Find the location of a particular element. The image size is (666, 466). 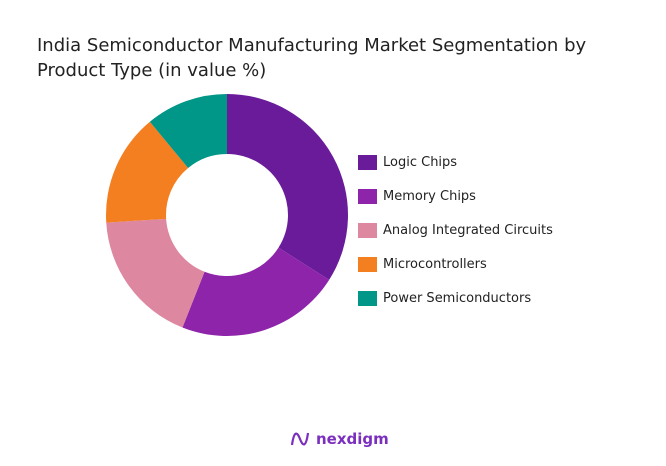

legend-item-memory-chips: Memory Chips is located at coordinates (455, 196).